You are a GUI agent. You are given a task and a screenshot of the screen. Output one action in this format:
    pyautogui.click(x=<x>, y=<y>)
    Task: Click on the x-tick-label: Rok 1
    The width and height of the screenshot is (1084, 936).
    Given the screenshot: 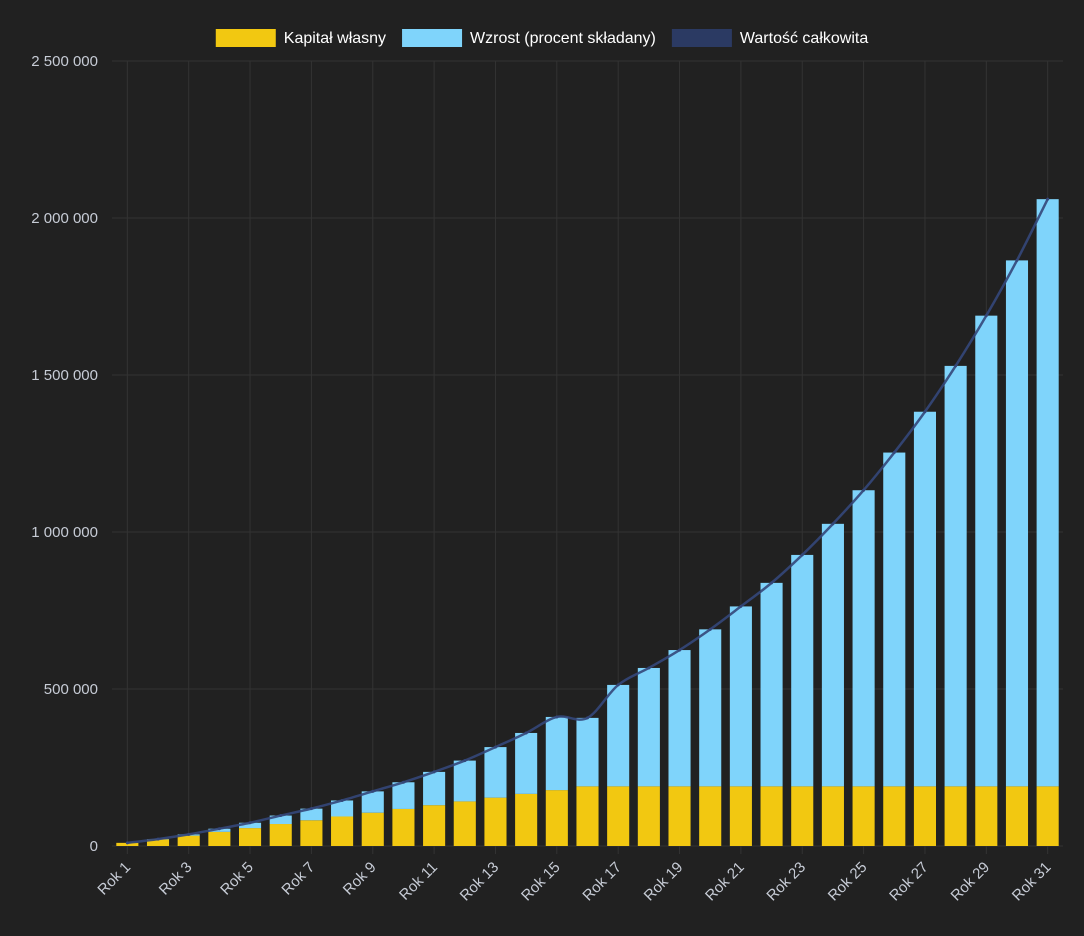 What is the action you would take?
    pyautogui.click(x=114, y=879)
    